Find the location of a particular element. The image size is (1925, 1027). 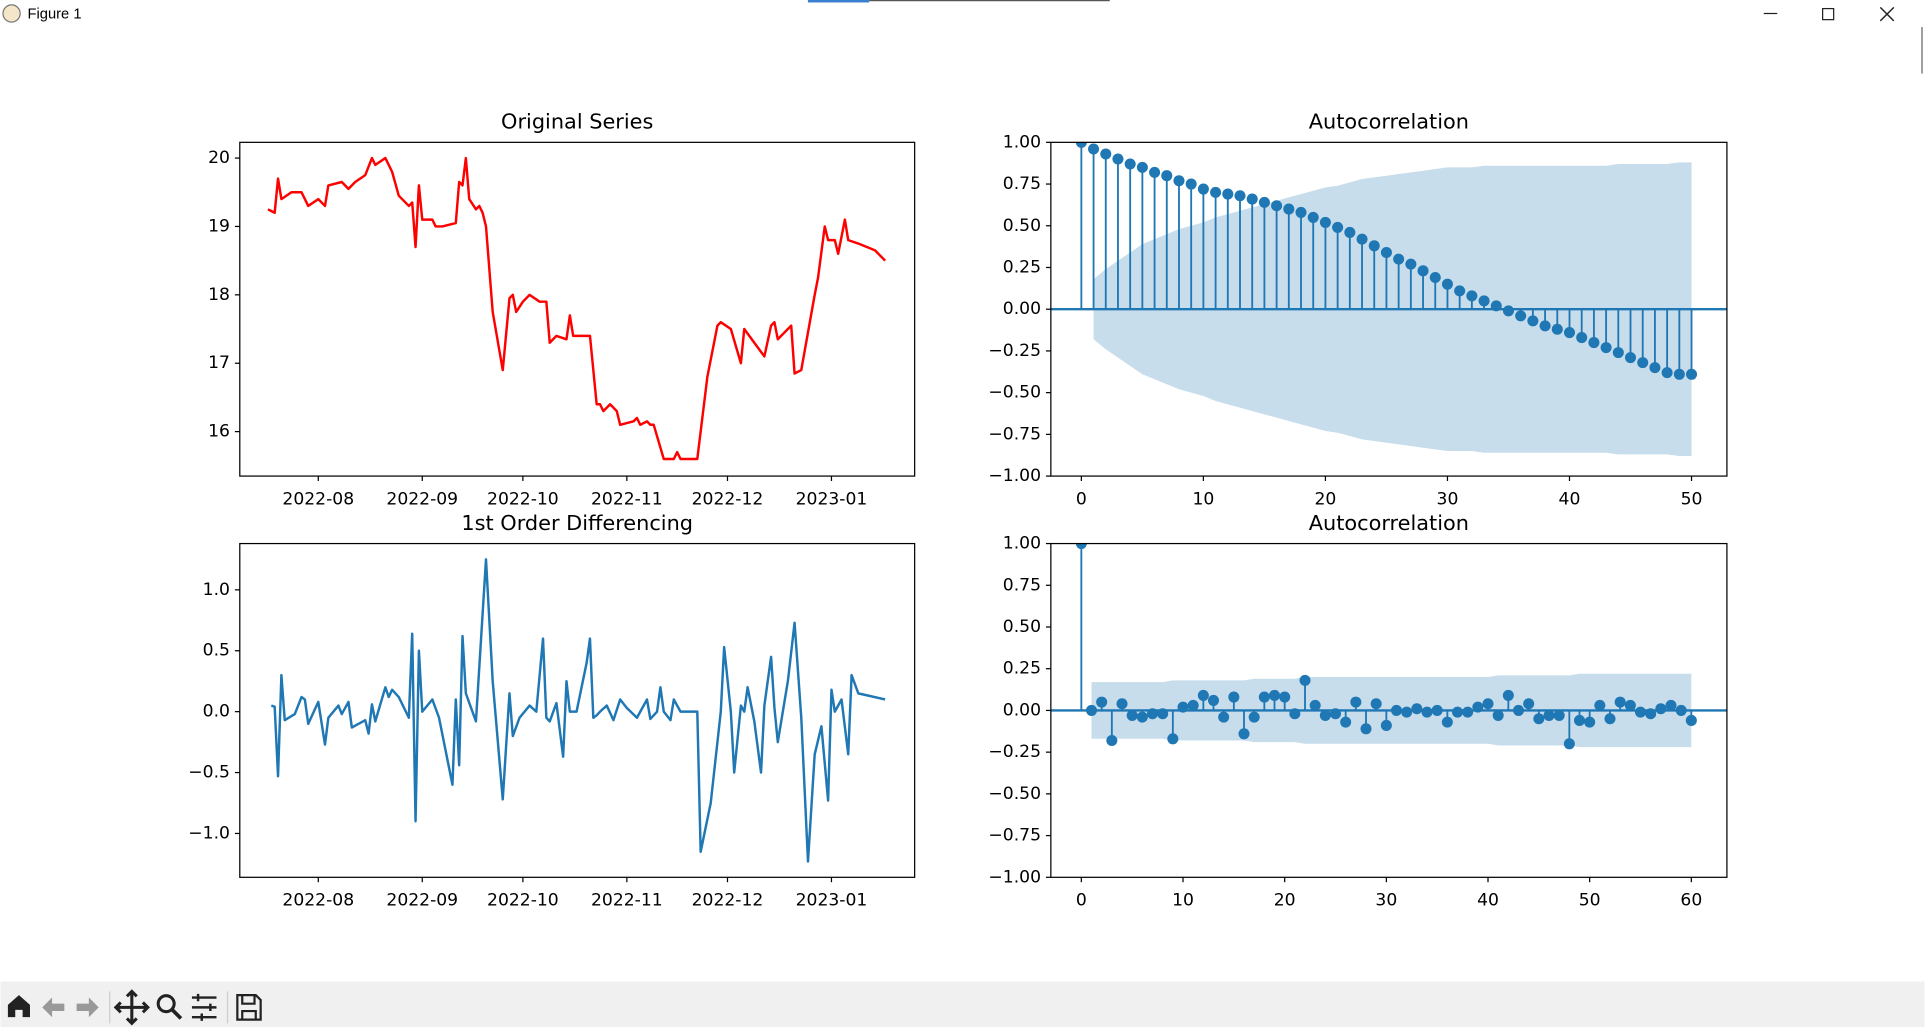

app-icon is located at coordinates (11, 13).